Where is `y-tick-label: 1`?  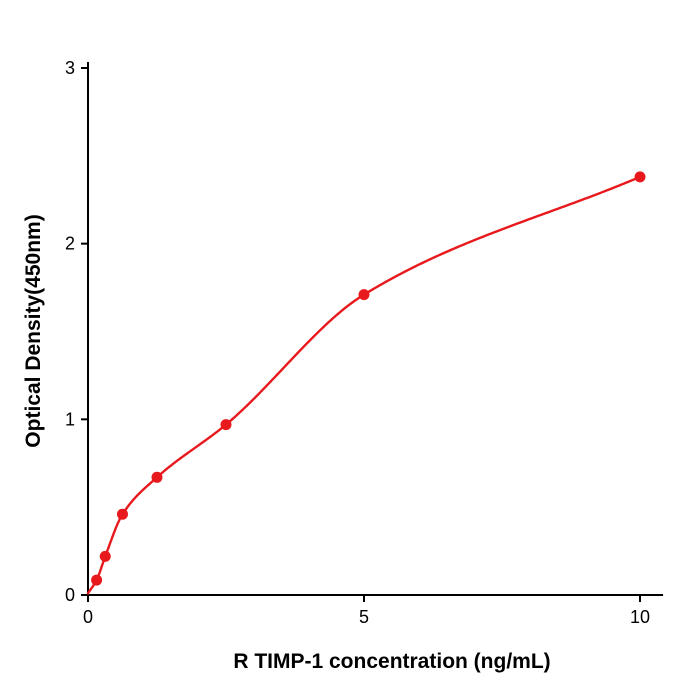 y-tick-label: 1 is located at coordinates (70, 419).